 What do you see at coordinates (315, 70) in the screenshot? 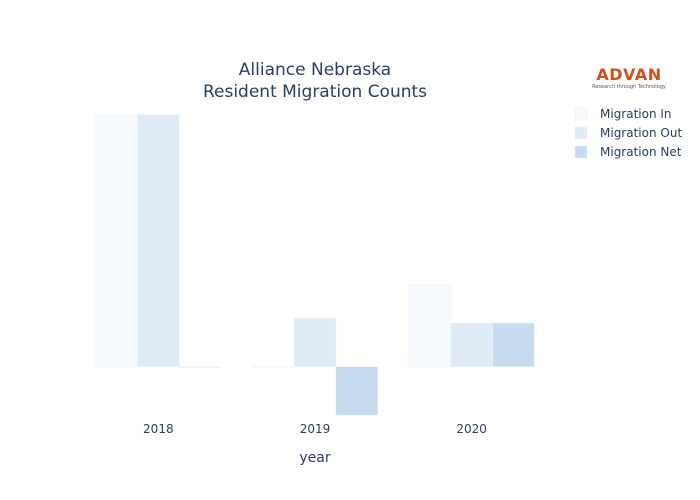
I see `chart-title-line-1: Alliance Nebraska` at bounding box center [315, 70].